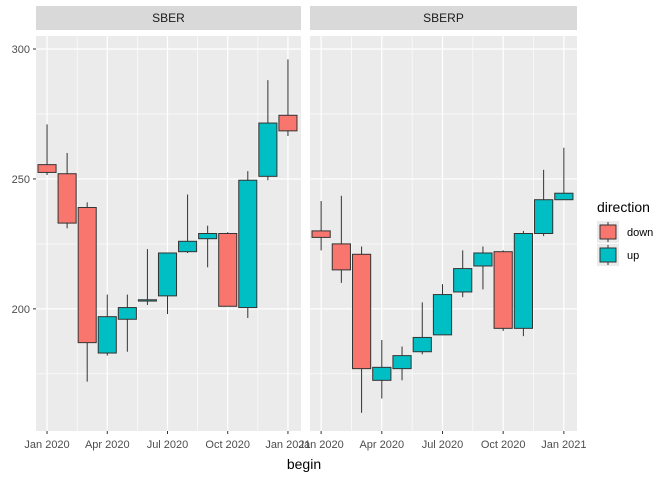 Image resolution: width=672 pixels, height=480 pixels. I want to click on facet-strip-label: SBERP, so click(443, 18).